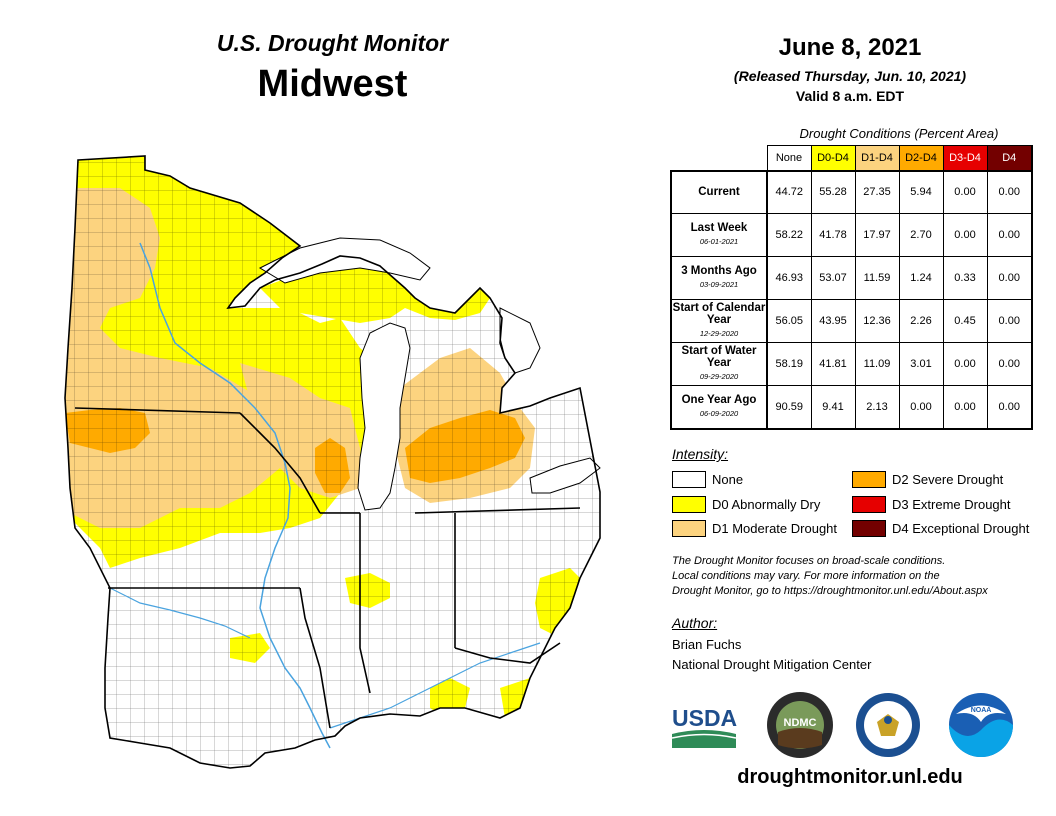 This screenshot has height=816, width=1056. Describe the element at coordinates (384, 416) in the screenshot. I see `lake-michigan` at that location.